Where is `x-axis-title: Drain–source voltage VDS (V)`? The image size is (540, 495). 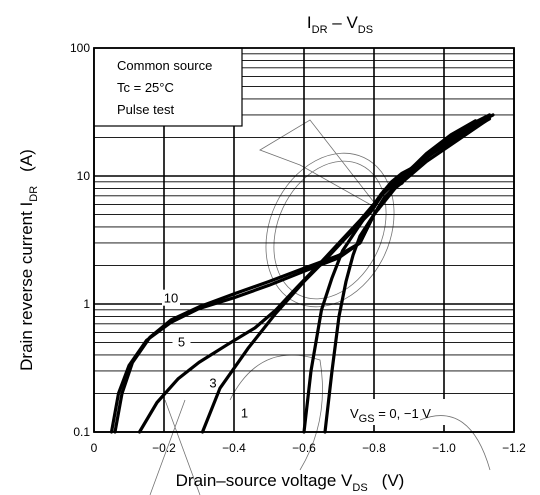
x-axis-title: Drain–source voltage VDS (V) is located at coordinates (290, 482).